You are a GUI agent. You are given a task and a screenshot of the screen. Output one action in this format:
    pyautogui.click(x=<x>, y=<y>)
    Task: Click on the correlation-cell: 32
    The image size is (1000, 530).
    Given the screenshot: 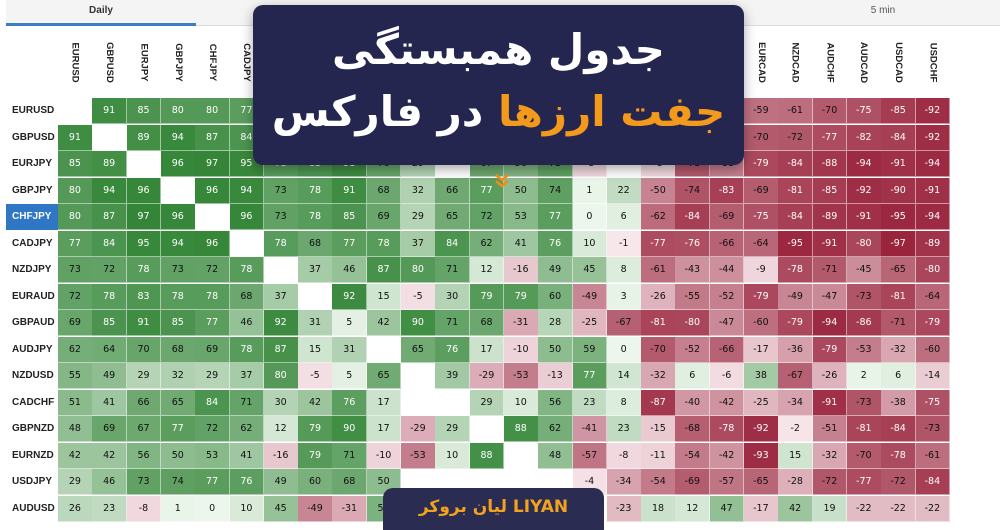 What is the action you would take?
    pyautogui.click(x=418, y=190)
    